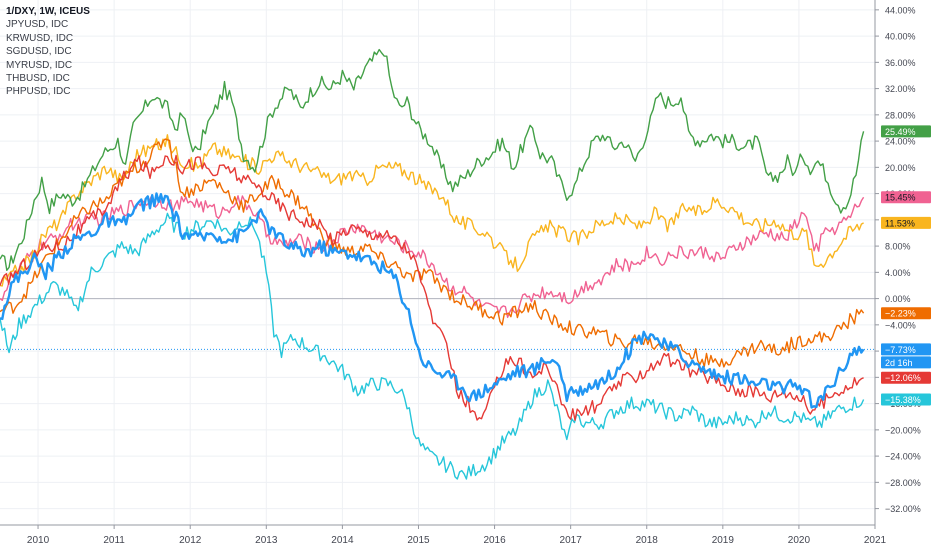 The height and width of the screenshot is (555, 932). What do you see at coordinates (899, 363) in the screenshot?
I see `countdown-label: 2d 16h` at bounding box center [899, 363].